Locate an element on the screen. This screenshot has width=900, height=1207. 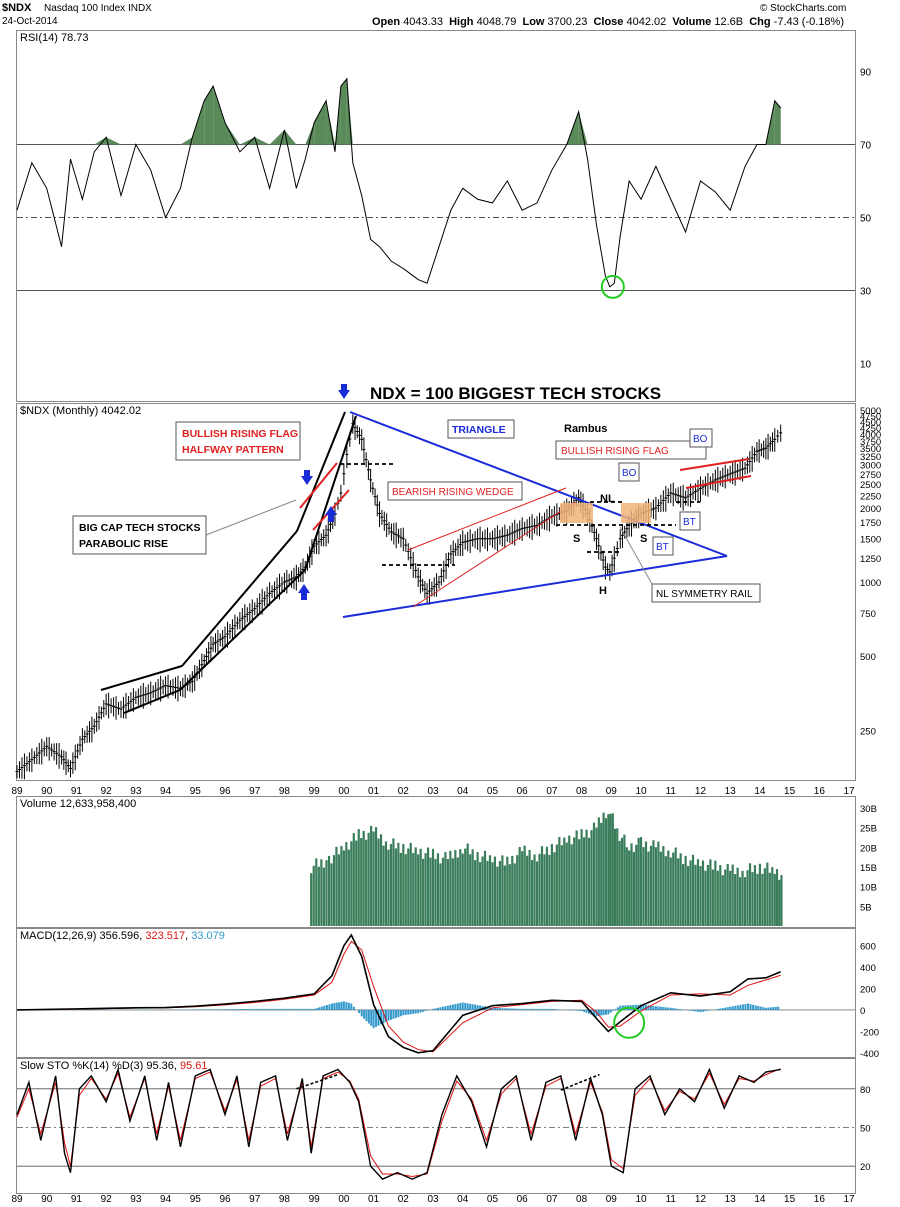
price-tick-2000: 2000 is located at coordinates (870, 509).